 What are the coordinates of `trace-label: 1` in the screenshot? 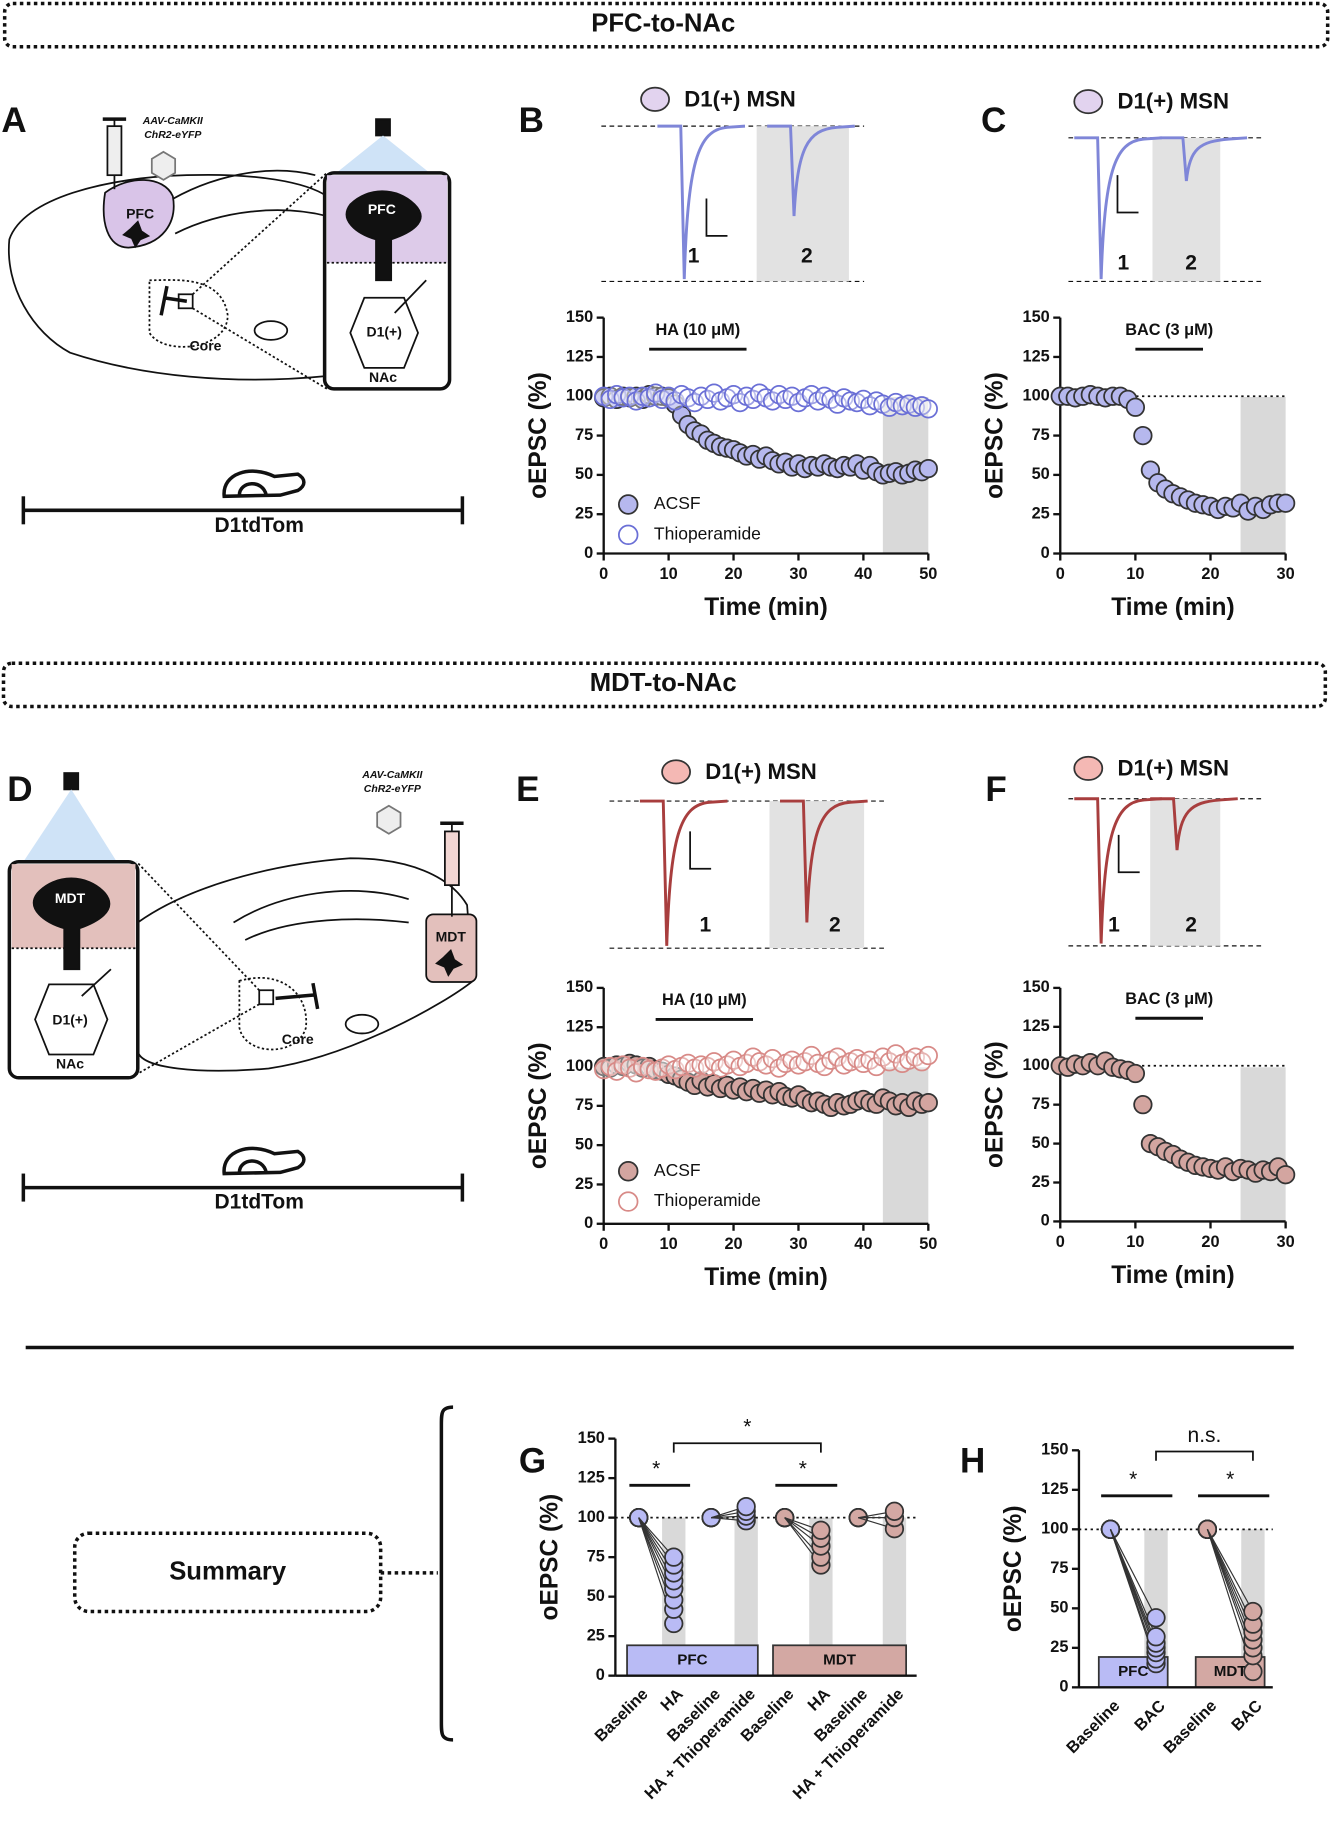 It's located at (1123, 262).